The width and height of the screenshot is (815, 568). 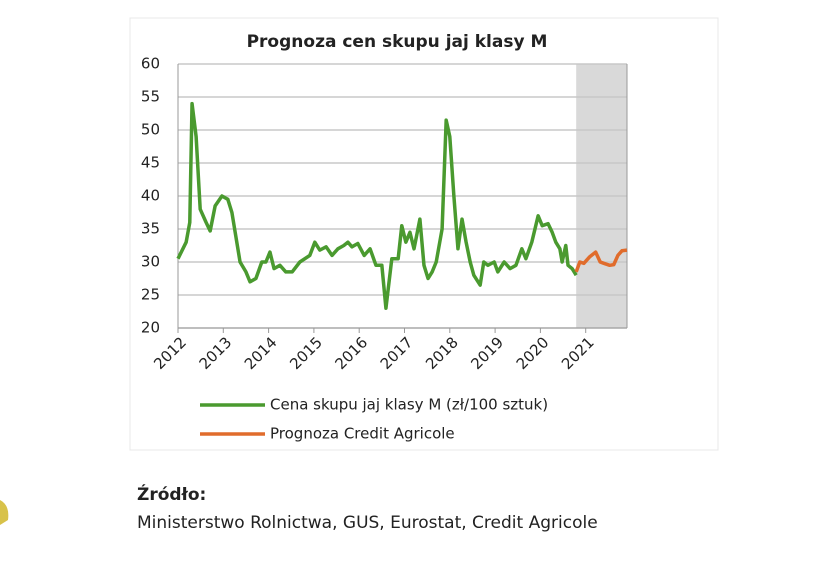 What do you see at coordinates (4, 512) in the screenshot?
I see `decoration` at bounding box center [4, 512].